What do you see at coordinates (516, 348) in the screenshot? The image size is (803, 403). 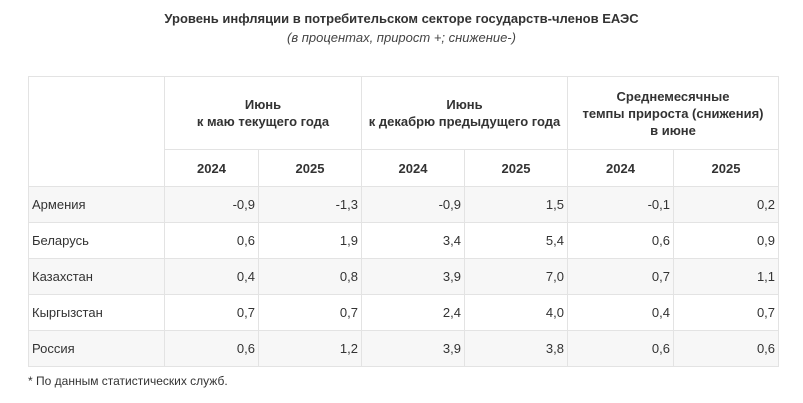 I see `value-cell: 3,8` at bounding box center [516, 348].